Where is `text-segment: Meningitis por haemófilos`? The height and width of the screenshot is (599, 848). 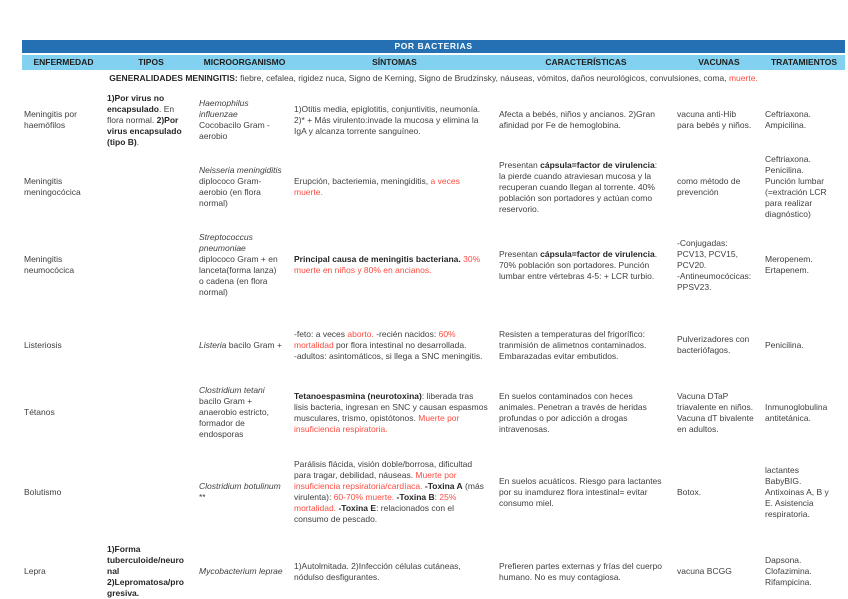 text-segment: Meningitis por haemófilos is located at coordinates (52, 119).